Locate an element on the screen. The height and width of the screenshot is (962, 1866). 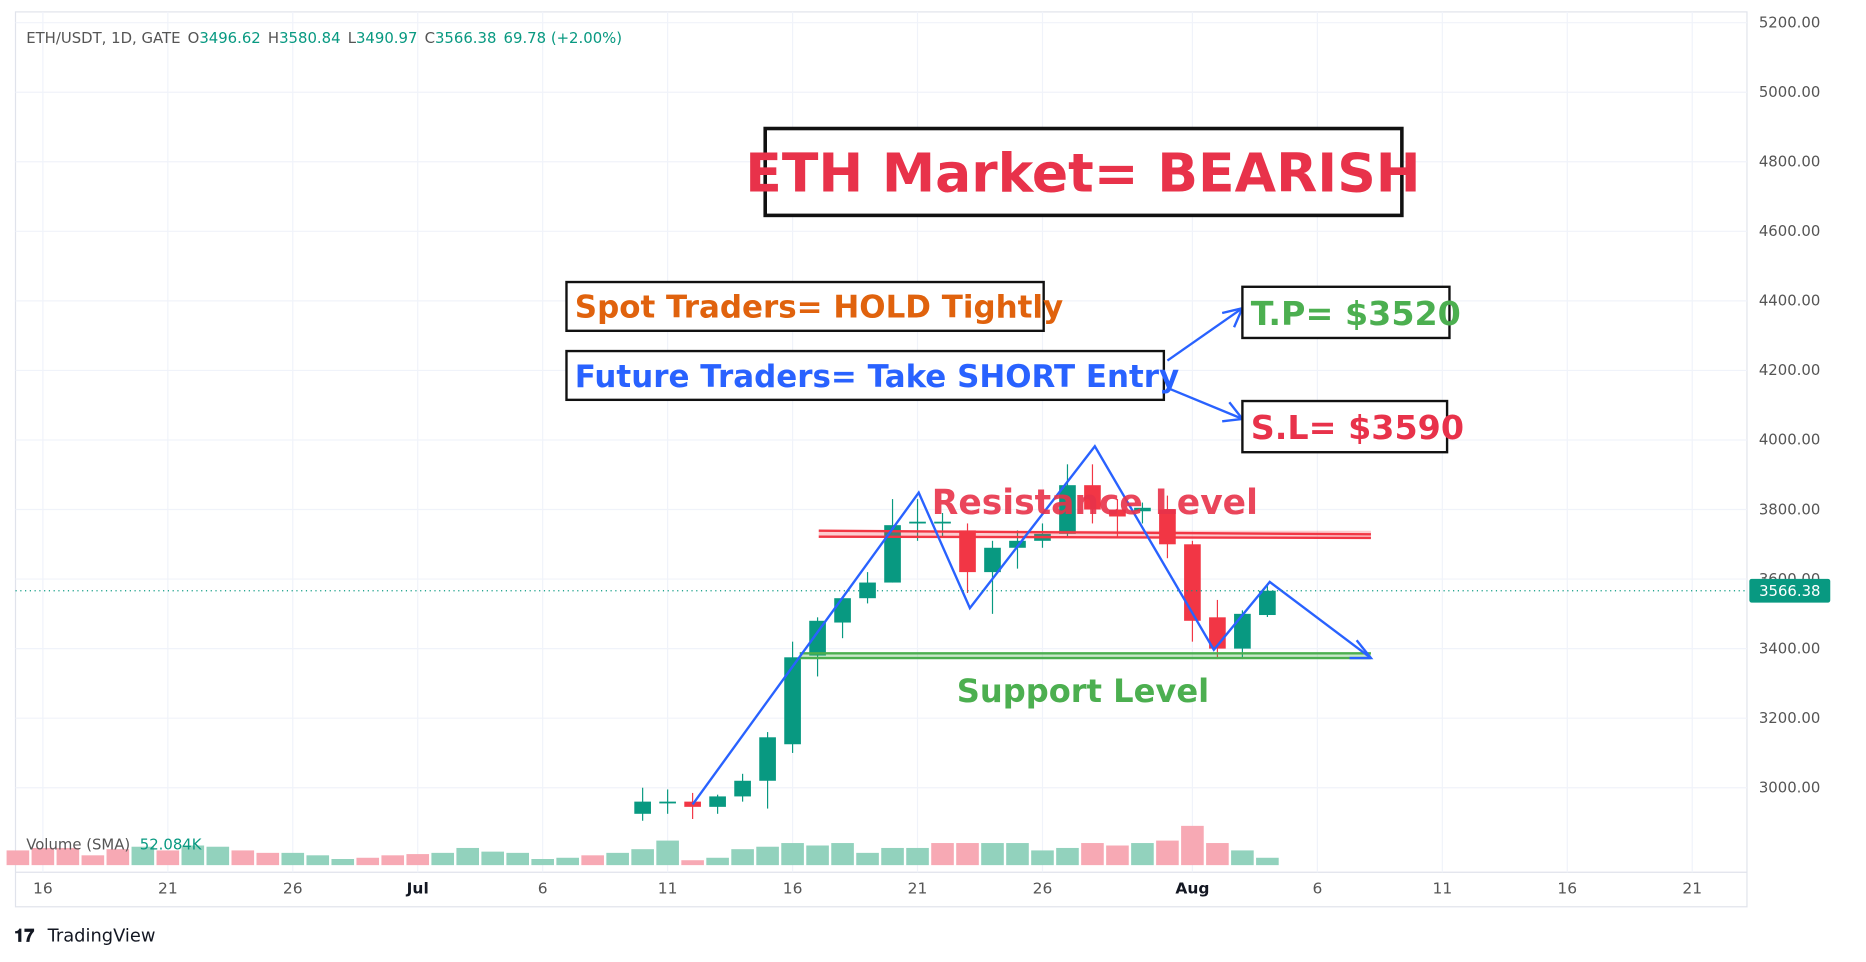
last-price-label: 3566.38 is located at coordinates (1789, 591).